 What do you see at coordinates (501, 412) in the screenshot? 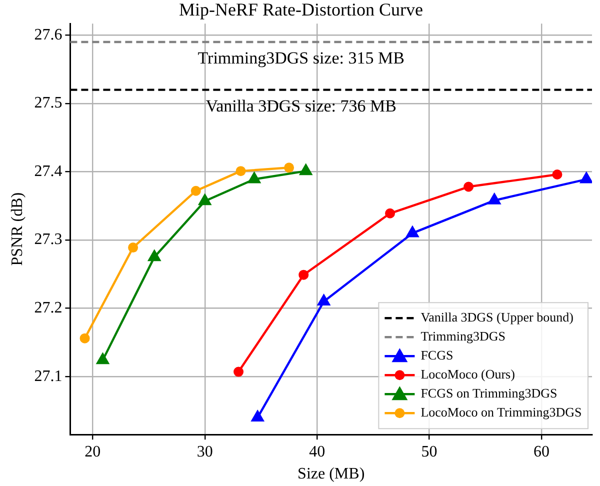
I see `legend-label: LocoMoco on Trimming3DGS` at bounding box center [501, 412].